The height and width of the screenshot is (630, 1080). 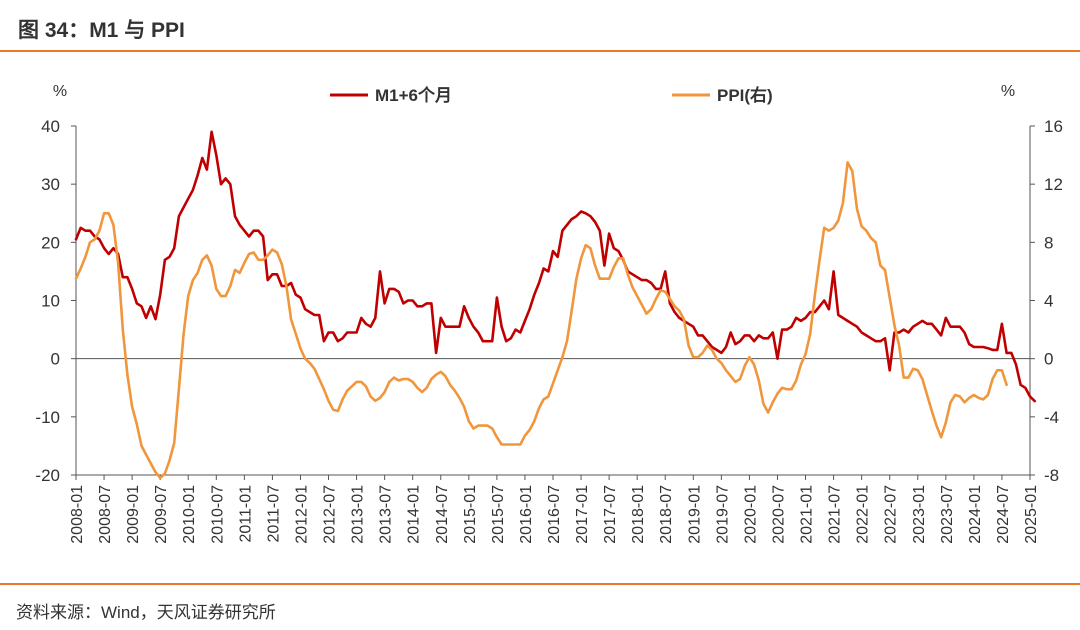 What do you see at coordinates (891, 514) in the screenshot?
I see `x-tick-label: 2022-07` at bounding box center [891, 514].